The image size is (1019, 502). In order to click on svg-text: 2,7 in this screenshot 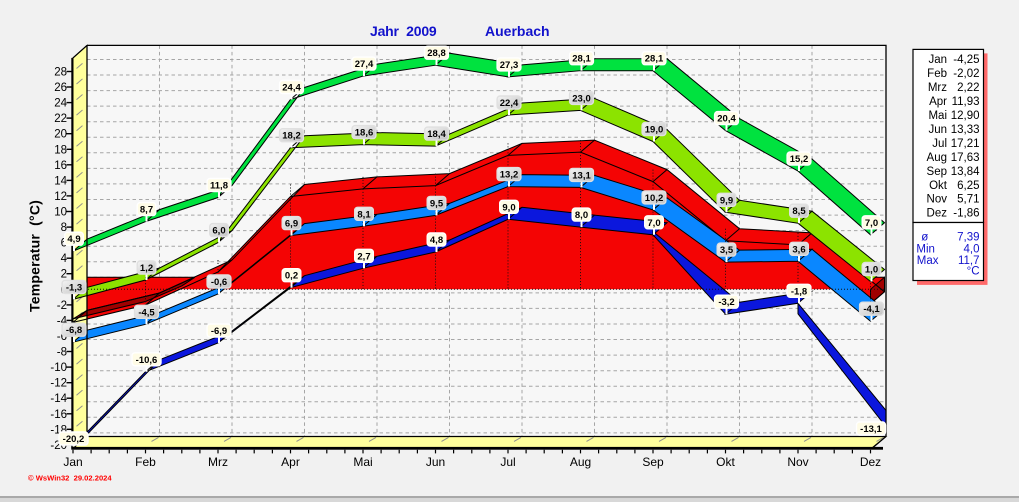, I will do `click(363, 256)`.